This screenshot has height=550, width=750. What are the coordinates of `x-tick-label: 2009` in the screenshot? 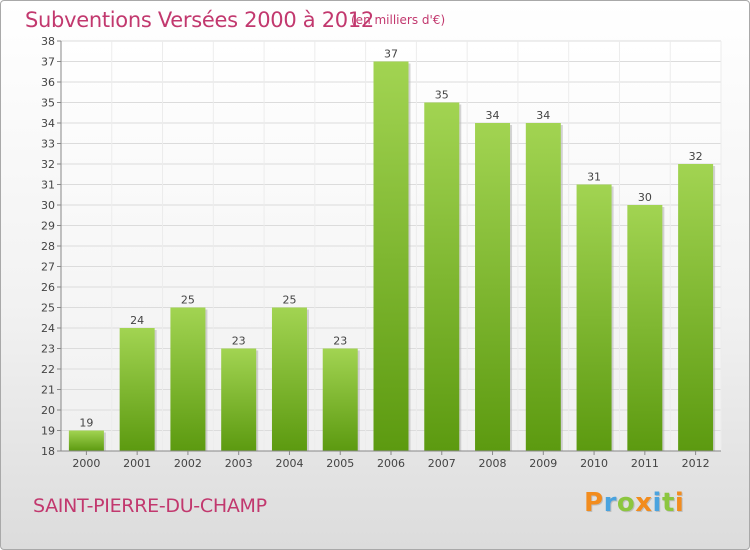 It's located at (543, 463).